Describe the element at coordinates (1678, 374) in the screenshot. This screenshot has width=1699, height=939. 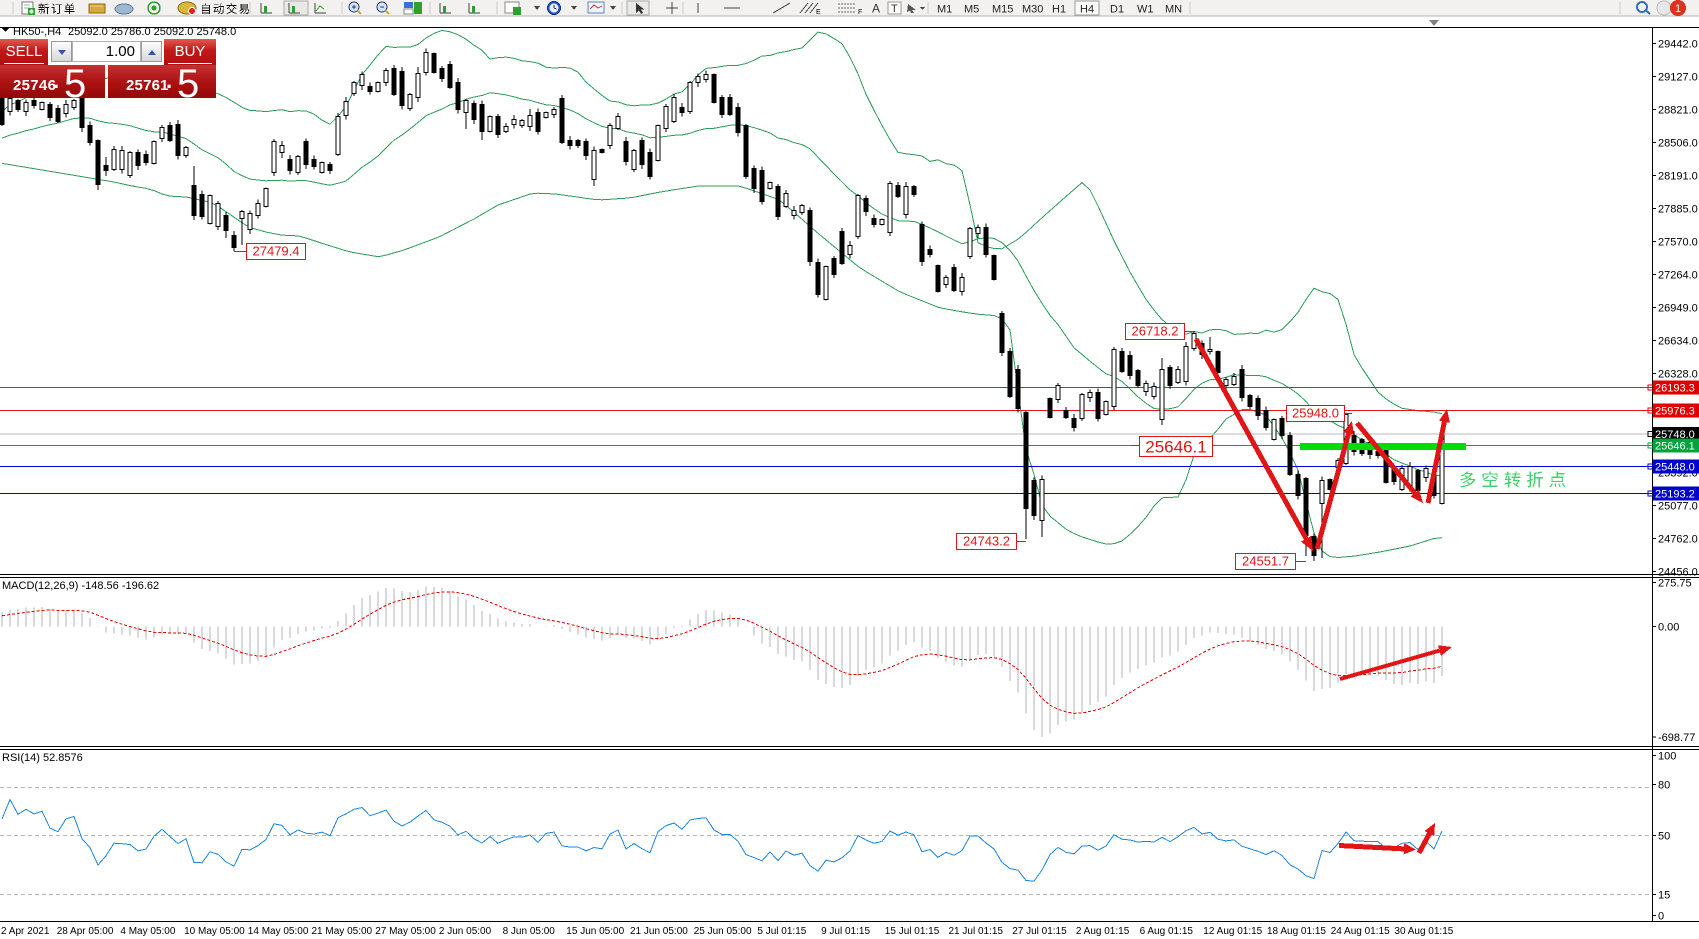
I see `svg-text: 26328.0` at that location.